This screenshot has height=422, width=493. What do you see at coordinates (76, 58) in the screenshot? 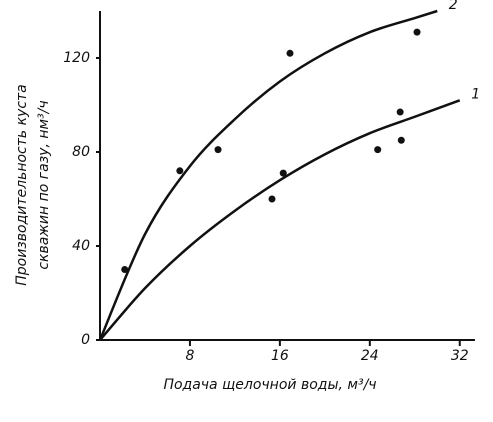
I see `y-tick-label: 120` at bounding box center [76, 58].